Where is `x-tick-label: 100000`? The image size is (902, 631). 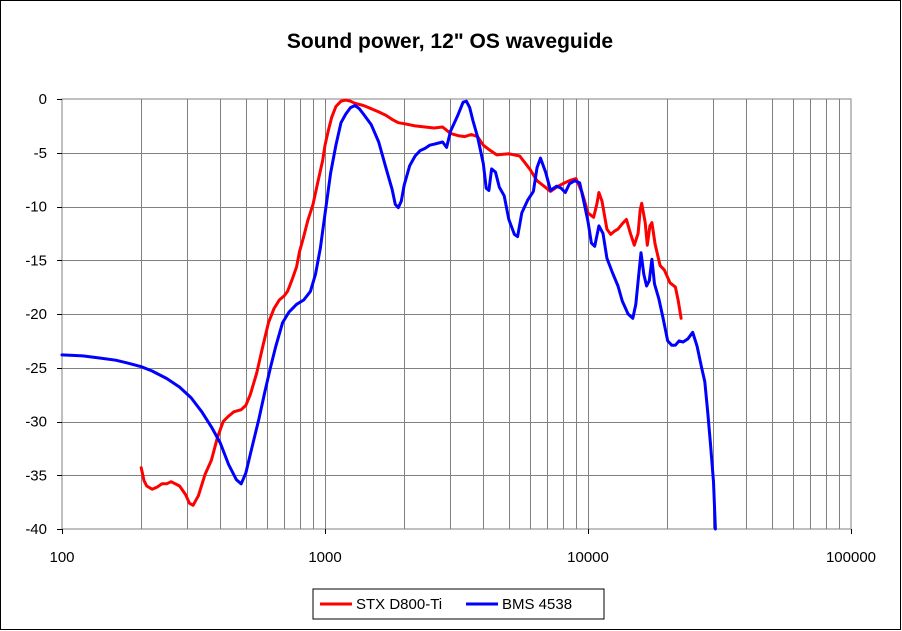 x-tick-label: 100000 is located at coordinates (851, 557).